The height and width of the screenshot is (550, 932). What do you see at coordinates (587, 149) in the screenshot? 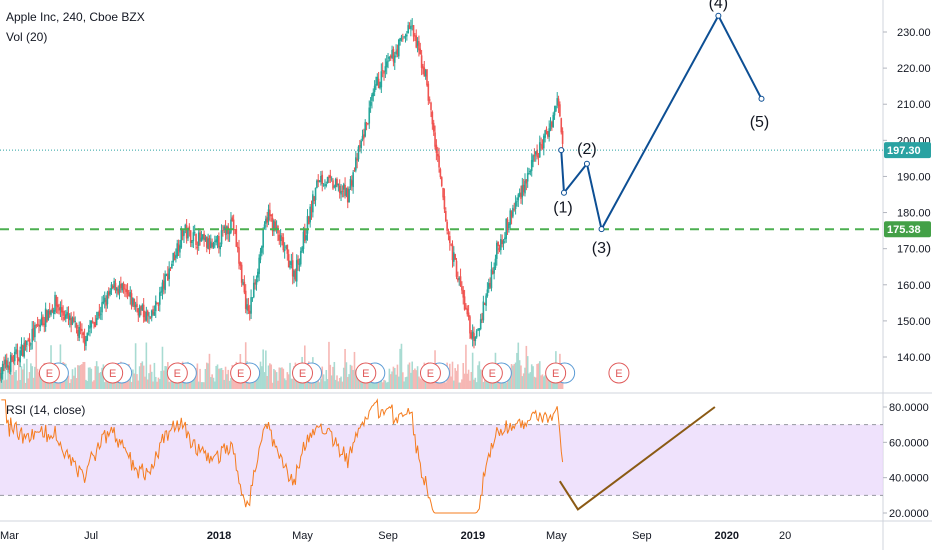
I see `wave-label: (2)` at bounding box center [587, 149].